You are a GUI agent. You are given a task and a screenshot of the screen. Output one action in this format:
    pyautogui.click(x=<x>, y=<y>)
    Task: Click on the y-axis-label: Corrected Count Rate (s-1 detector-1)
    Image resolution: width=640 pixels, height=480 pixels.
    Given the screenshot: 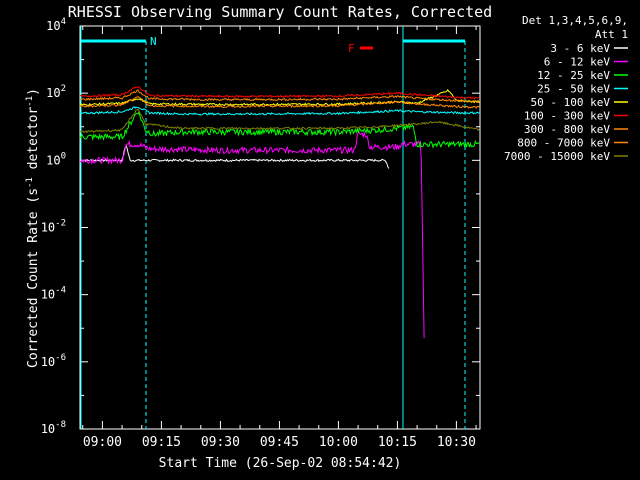 What is the action you would take?
    pyautogui.click(x=33, y=228)
    